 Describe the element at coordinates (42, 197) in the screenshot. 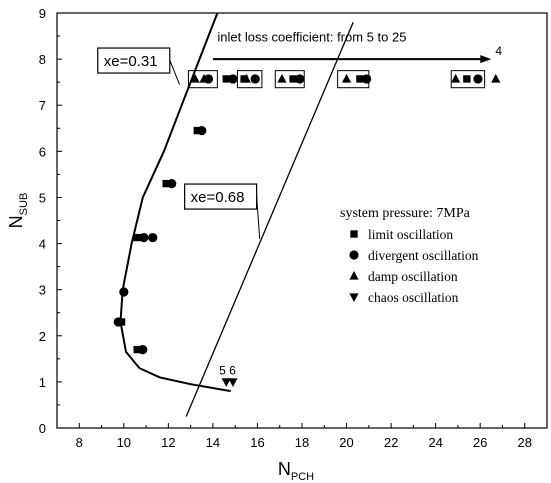

I see `y-tick-label: 5` at that location.